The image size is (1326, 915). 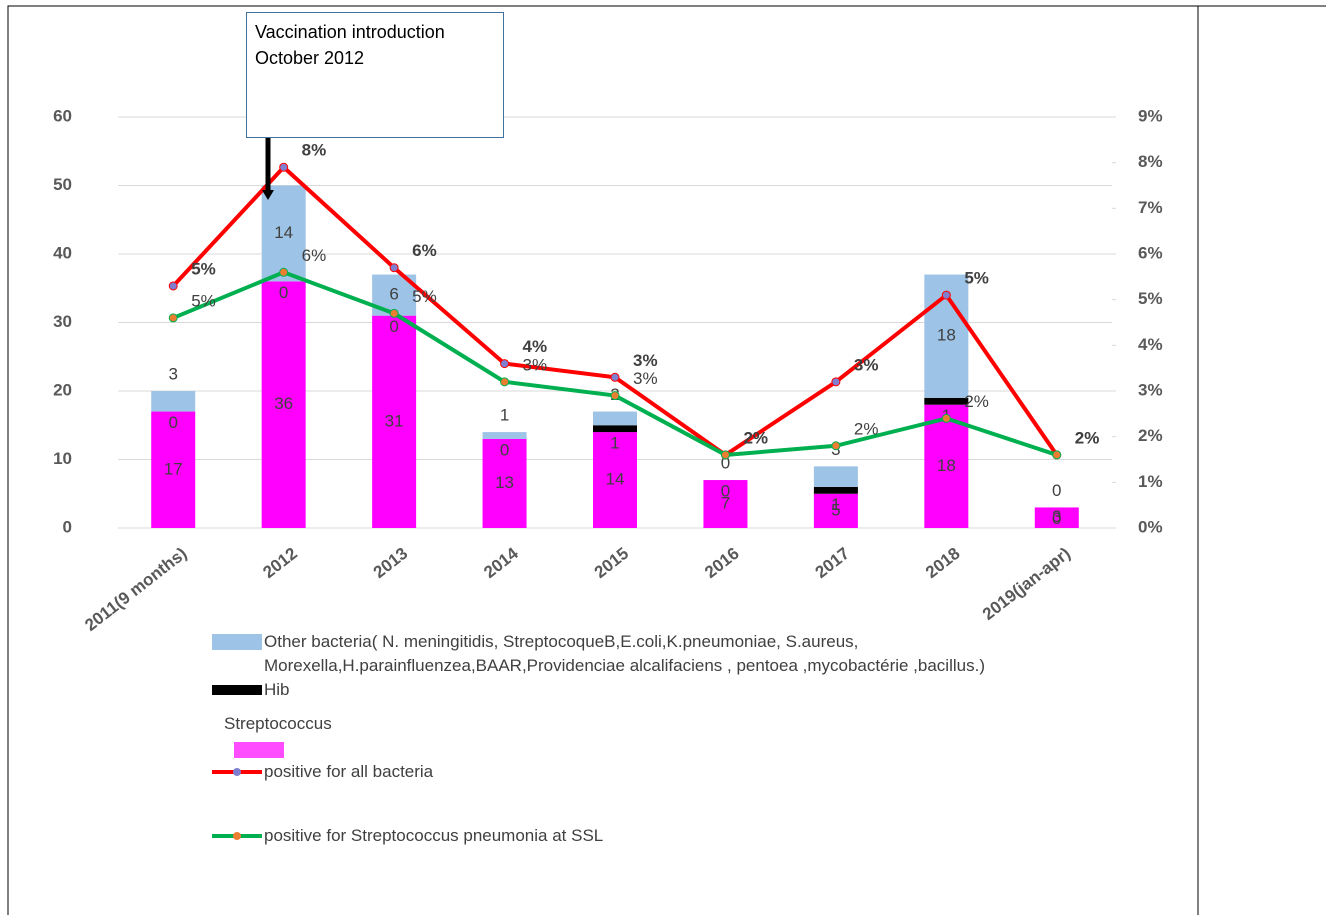 I want to click on y2-tick-label: 6%, so click(x=1150, y=252).